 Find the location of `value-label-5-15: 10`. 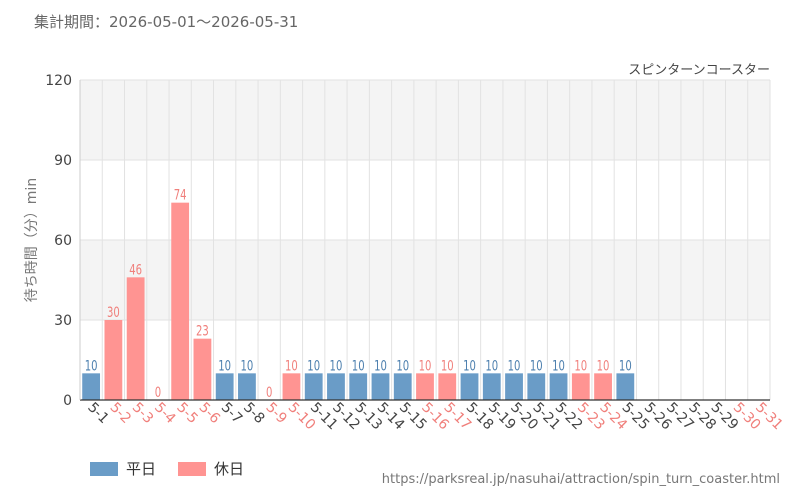

value-label-5-15: 10 is located at coordinates (402, 365).